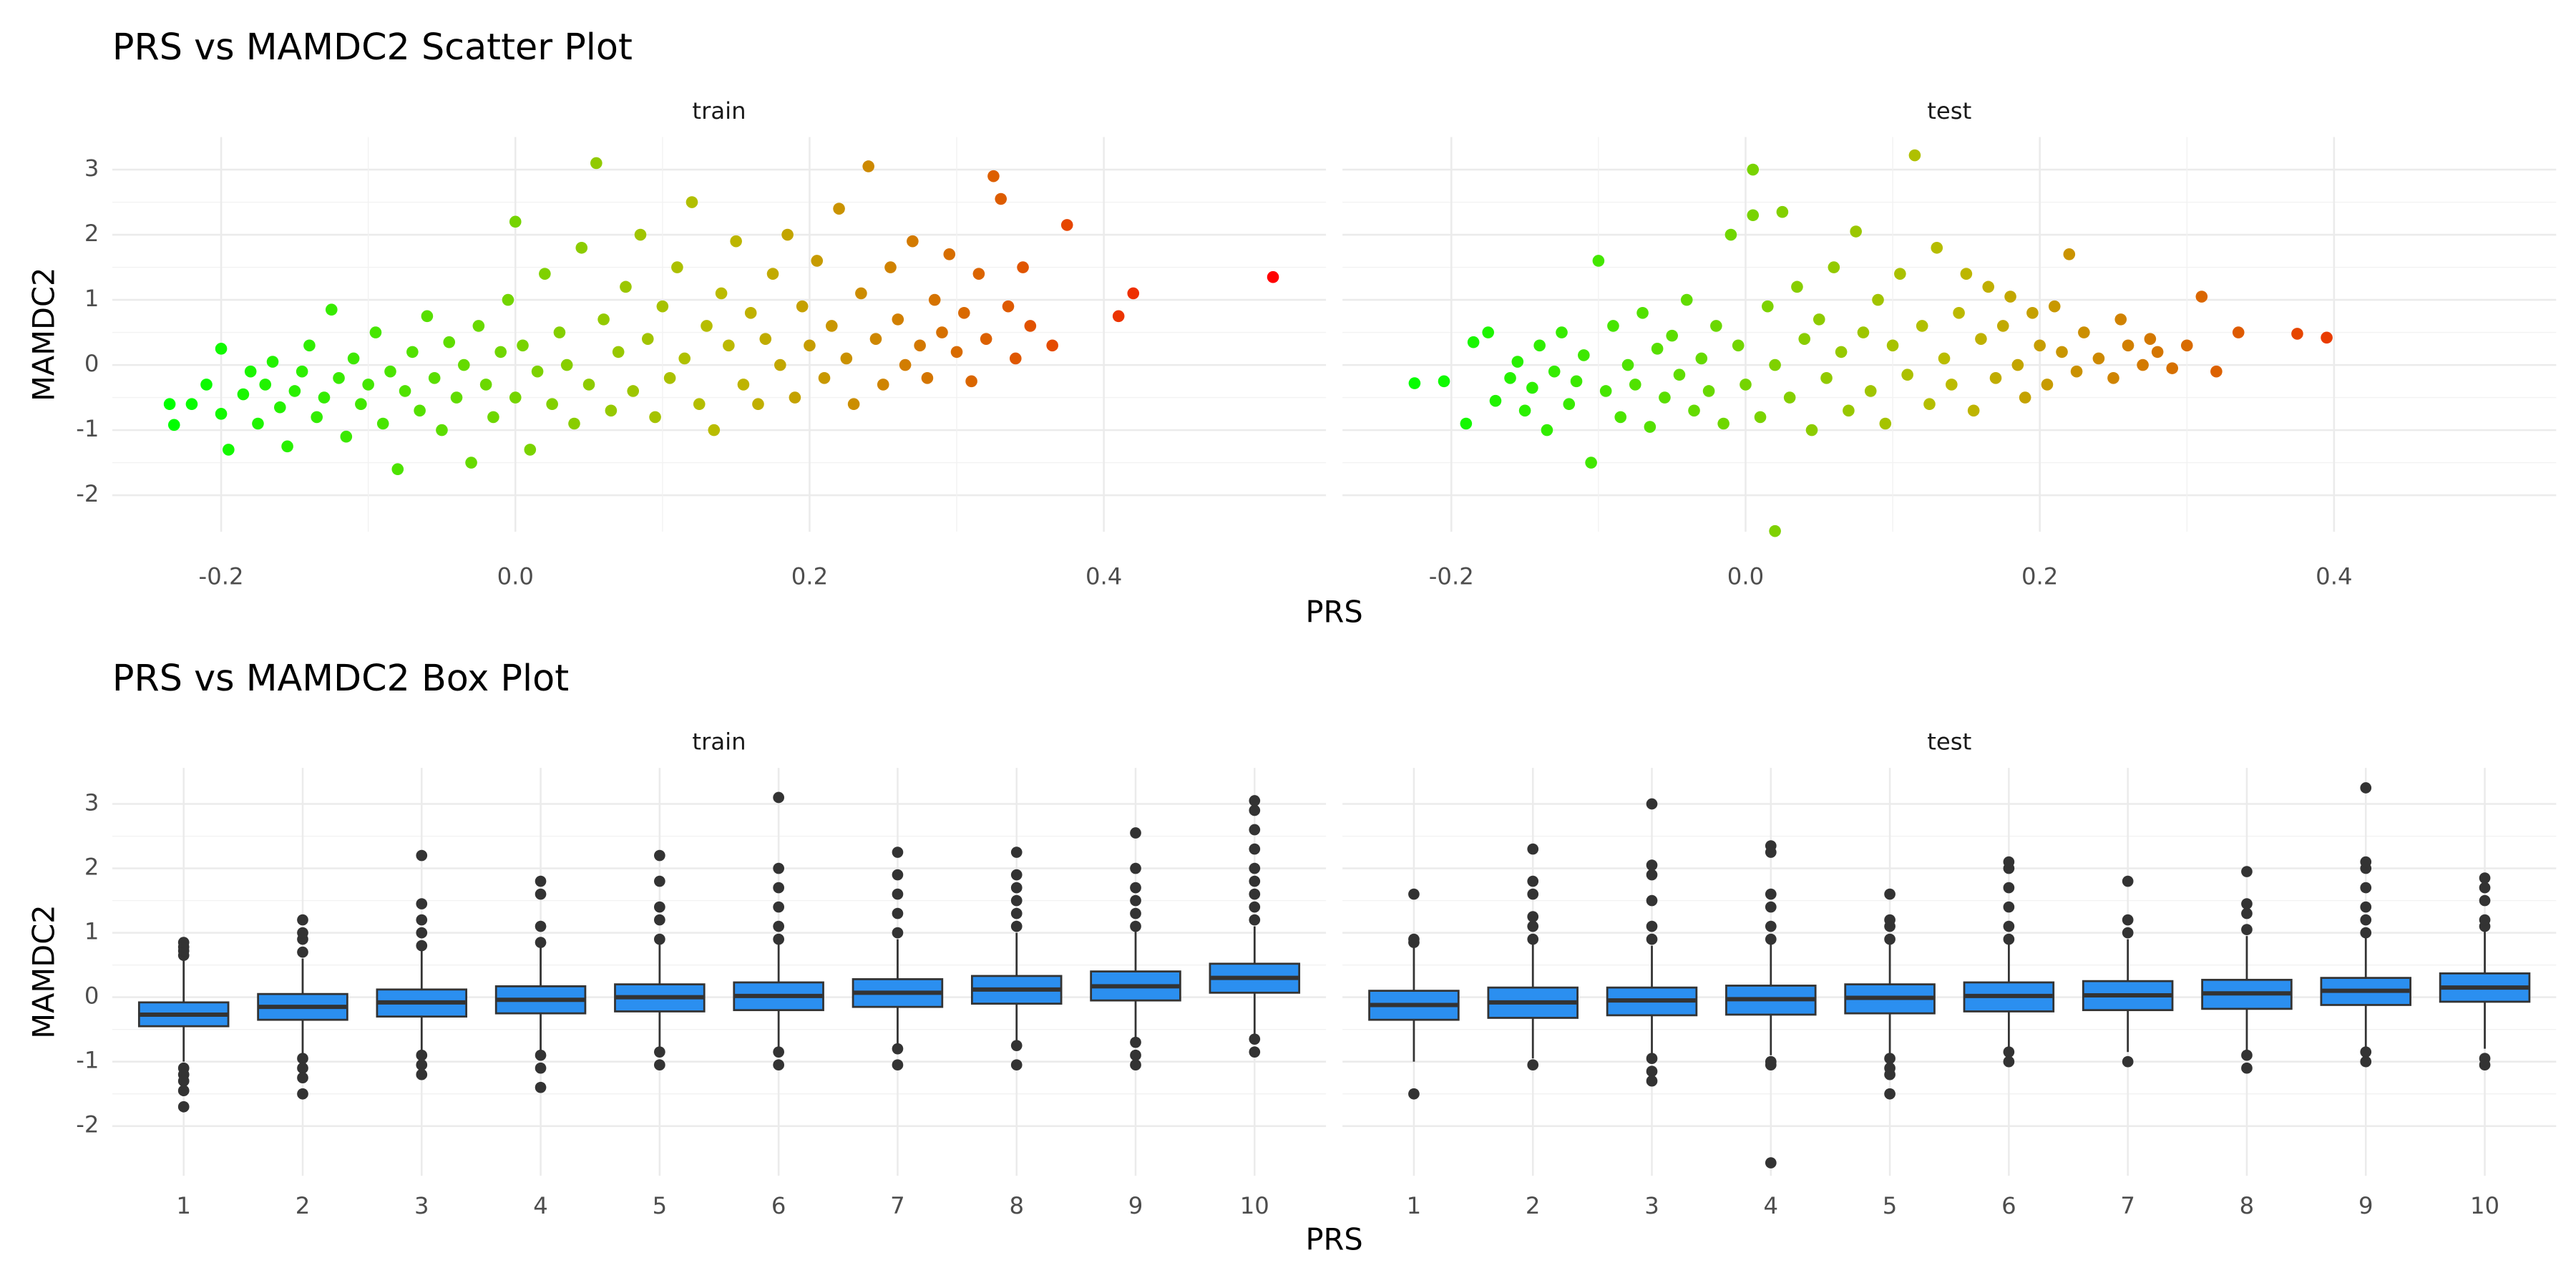 This screenshot has height=1288, width=2576. Describe the element at coordinates (2247, 1205) in the screenshot. I see `x-tick-label: 8` at that location.